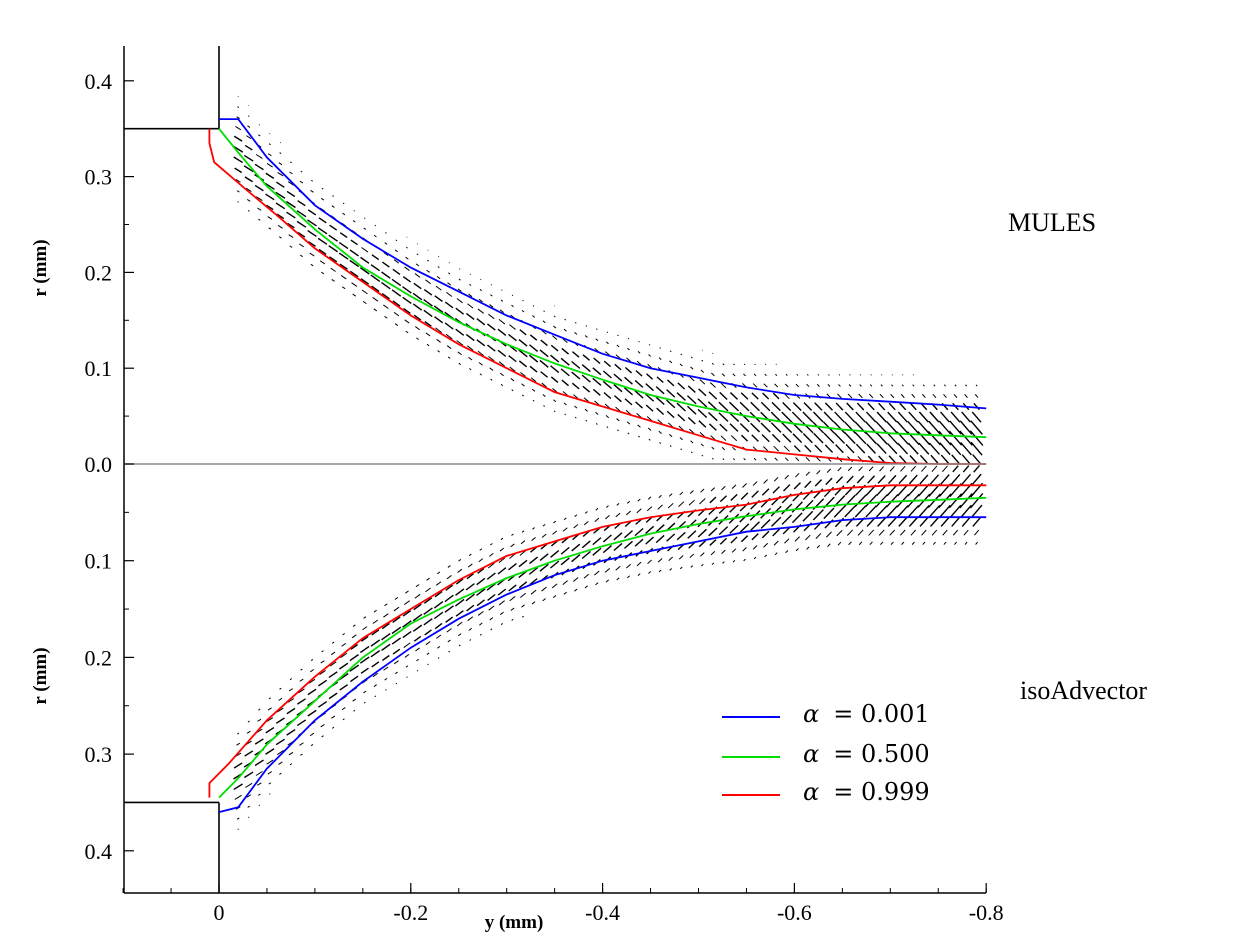  I want to click on y-tick-label-bottom: 0.4, so click(99, 851).